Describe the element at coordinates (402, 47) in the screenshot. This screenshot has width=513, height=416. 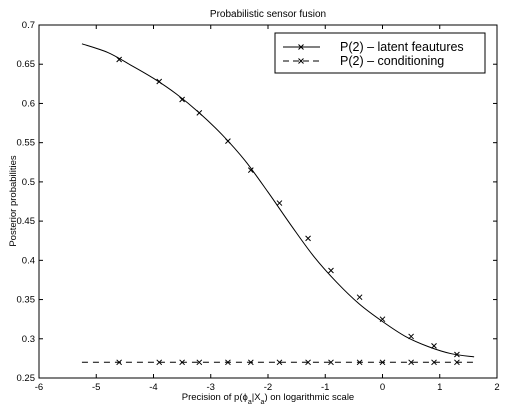
I see `legend-label-latent: P(2) – latent feautures` at that location.